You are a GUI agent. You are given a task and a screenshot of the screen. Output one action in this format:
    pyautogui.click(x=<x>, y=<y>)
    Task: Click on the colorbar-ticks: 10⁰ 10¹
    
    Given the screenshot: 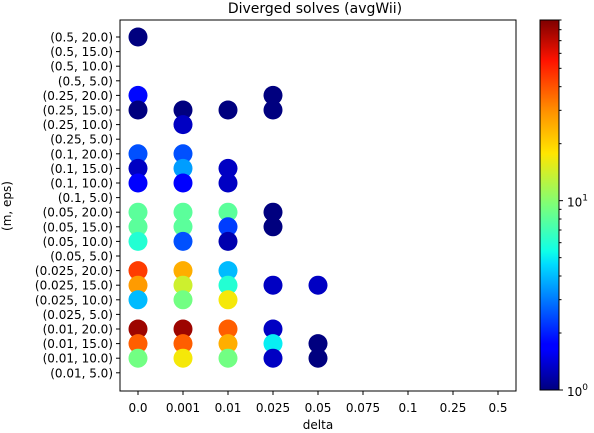 What is the action you would take?
    pyautogui.click(x=573, y=209)
    